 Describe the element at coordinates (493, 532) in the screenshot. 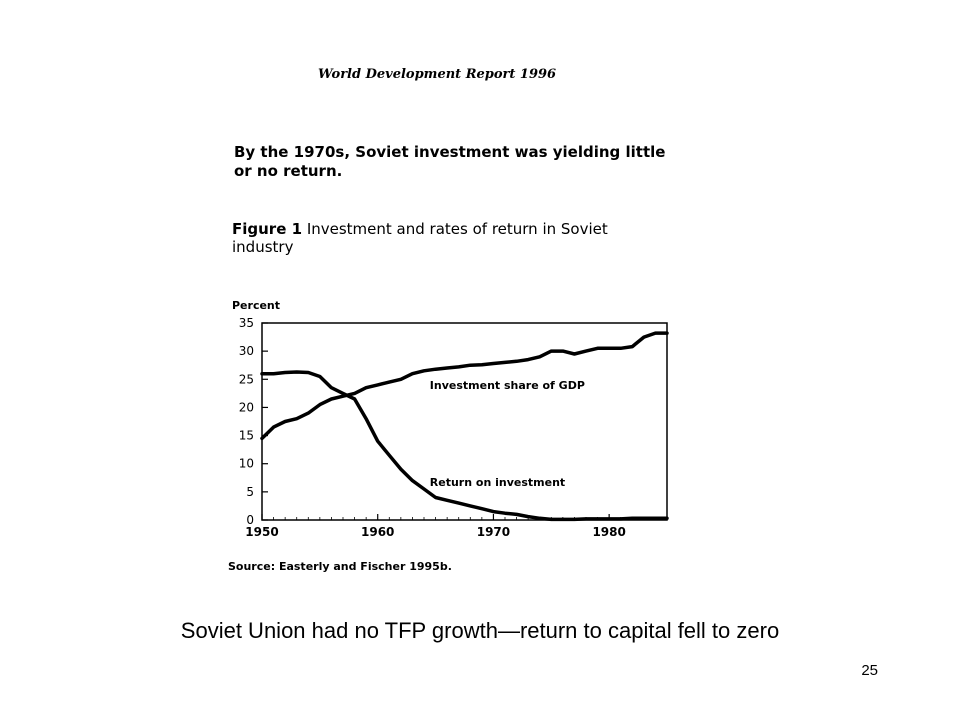

I see `x-tick-label: 1970` at that location.